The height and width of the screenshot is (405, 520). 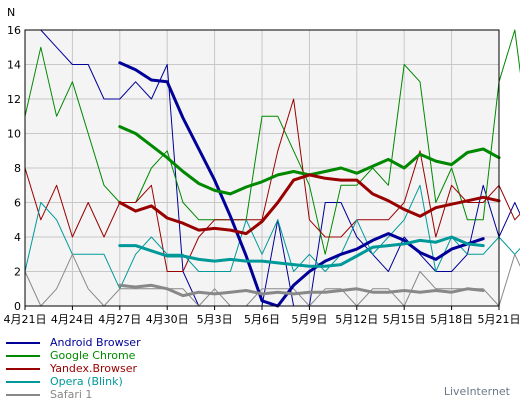 I want to click on x-tick-label: 4月21日, so click(x=25, y=319).